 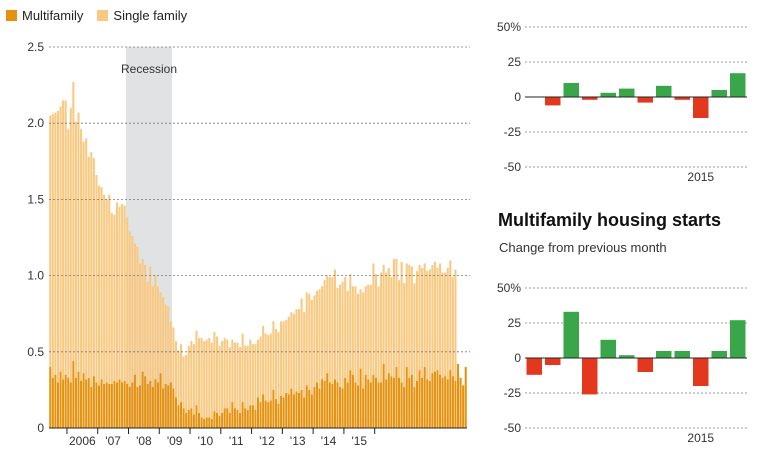 I want to click on y-tick-label: 1.5, so click(x=35, y=199).